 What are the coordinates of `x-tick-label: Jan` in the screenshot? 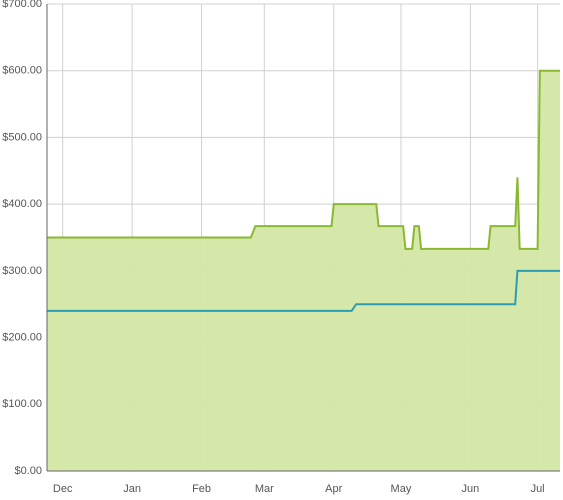 It's located at (132, 489).